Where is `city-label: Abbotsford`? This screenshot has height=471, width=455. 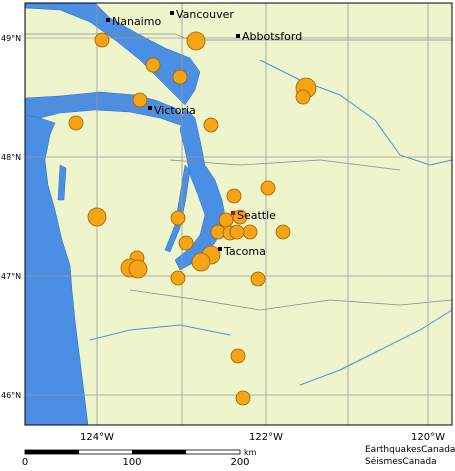 city-label: Abbotsford is located at coordinates (272, 36).